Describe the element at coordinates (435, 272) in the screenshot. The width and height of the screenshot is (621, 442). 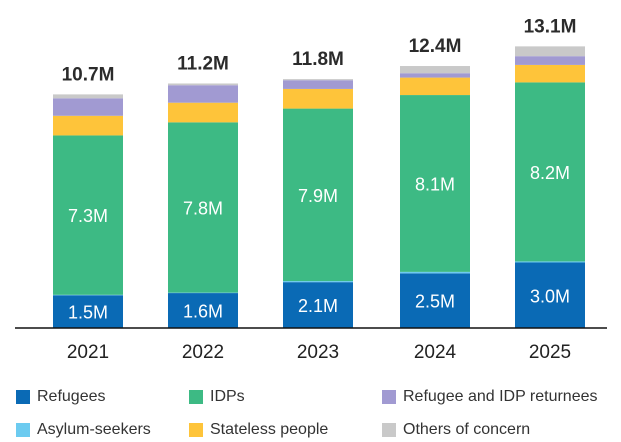
I see `bar-segment-asylum-seekers-2024` at that location.